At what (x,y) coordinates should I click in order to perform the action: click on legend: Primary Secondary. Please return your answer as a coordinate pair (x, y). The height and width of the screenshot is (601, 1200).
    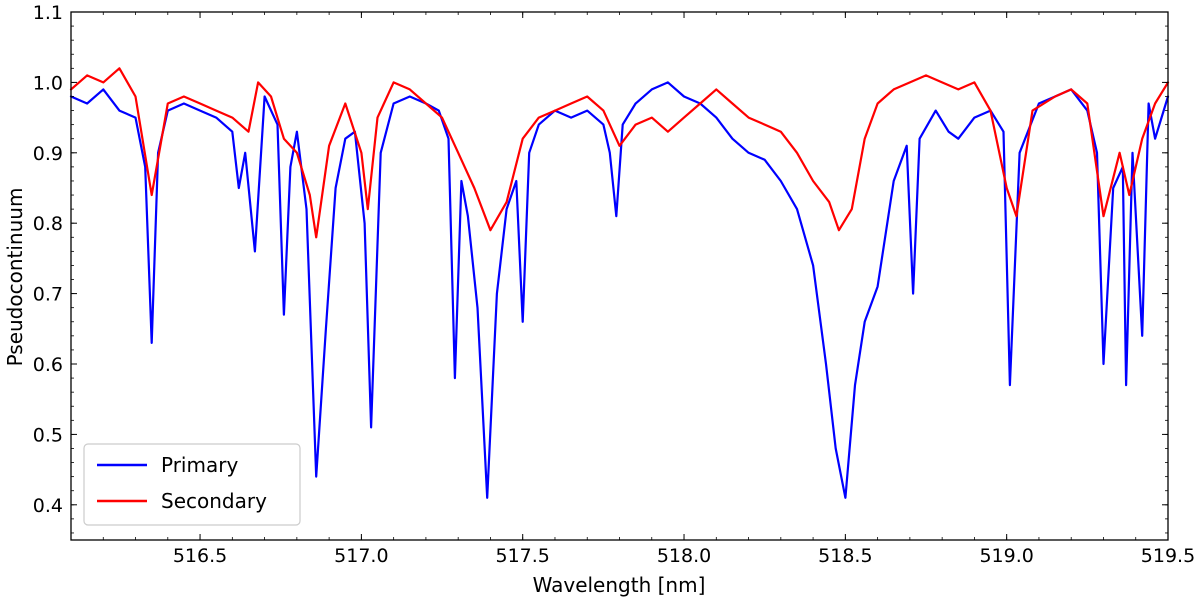
    Looking at the image, I should click on (192, 484).